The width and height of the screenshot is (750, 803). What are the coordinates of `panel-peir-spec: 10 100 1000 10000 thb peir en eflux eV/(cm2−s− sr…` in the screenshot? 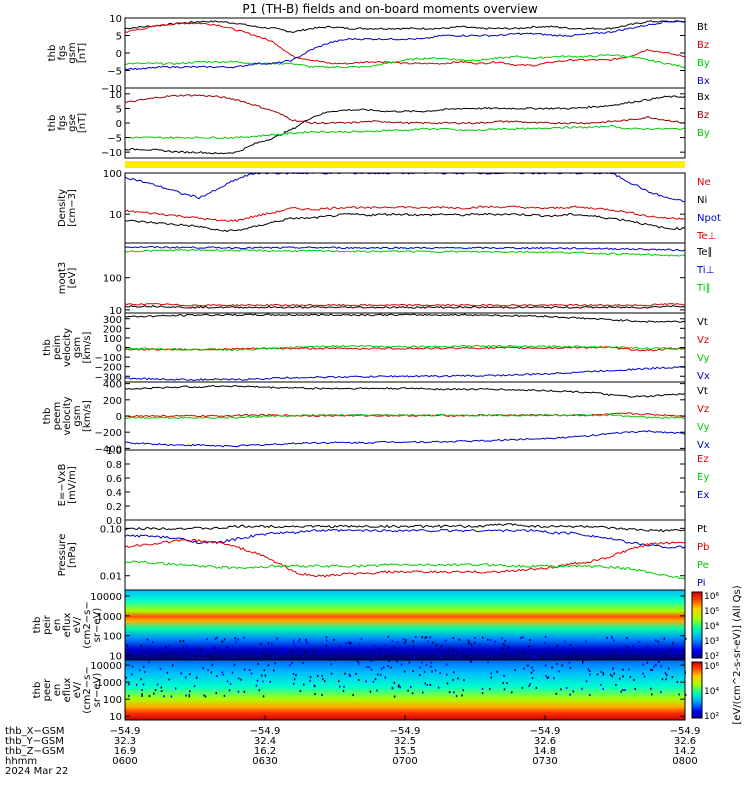 It's located at (375, 626).